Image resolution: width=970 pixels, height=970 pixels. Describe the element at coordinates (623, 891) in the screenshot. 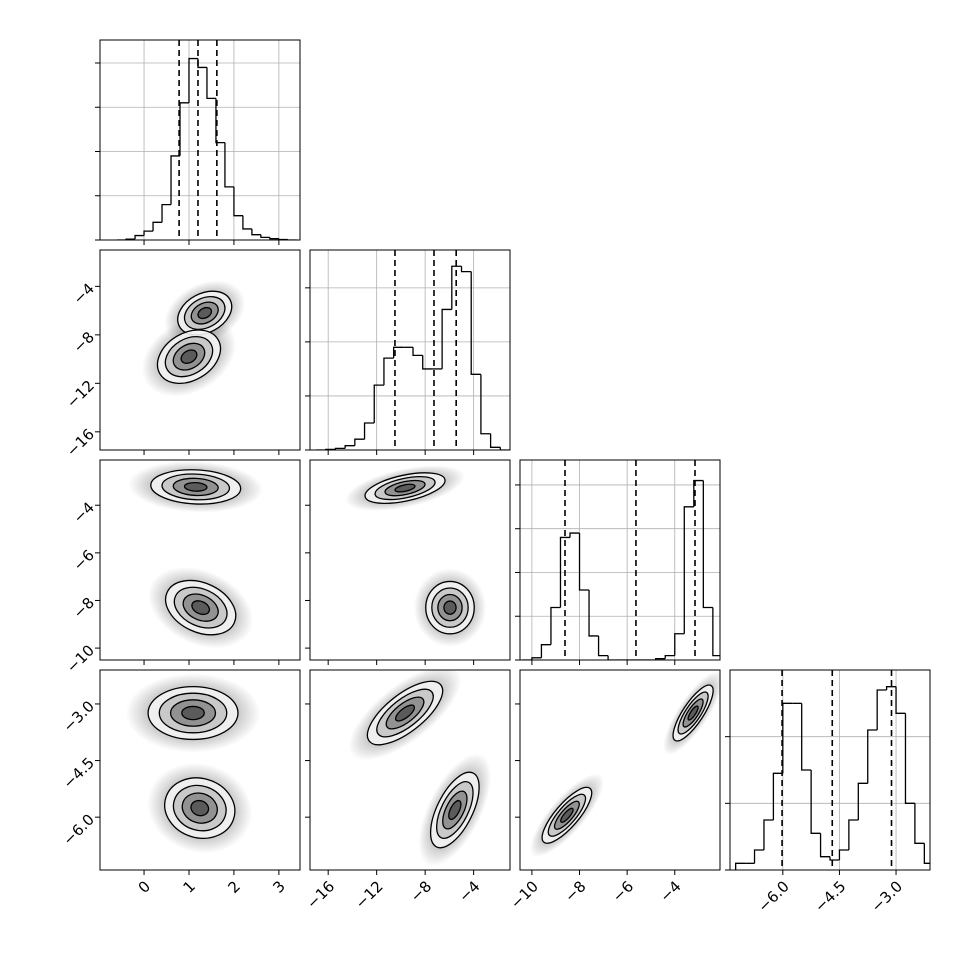

I see `x-tick-label: −6` at that location.